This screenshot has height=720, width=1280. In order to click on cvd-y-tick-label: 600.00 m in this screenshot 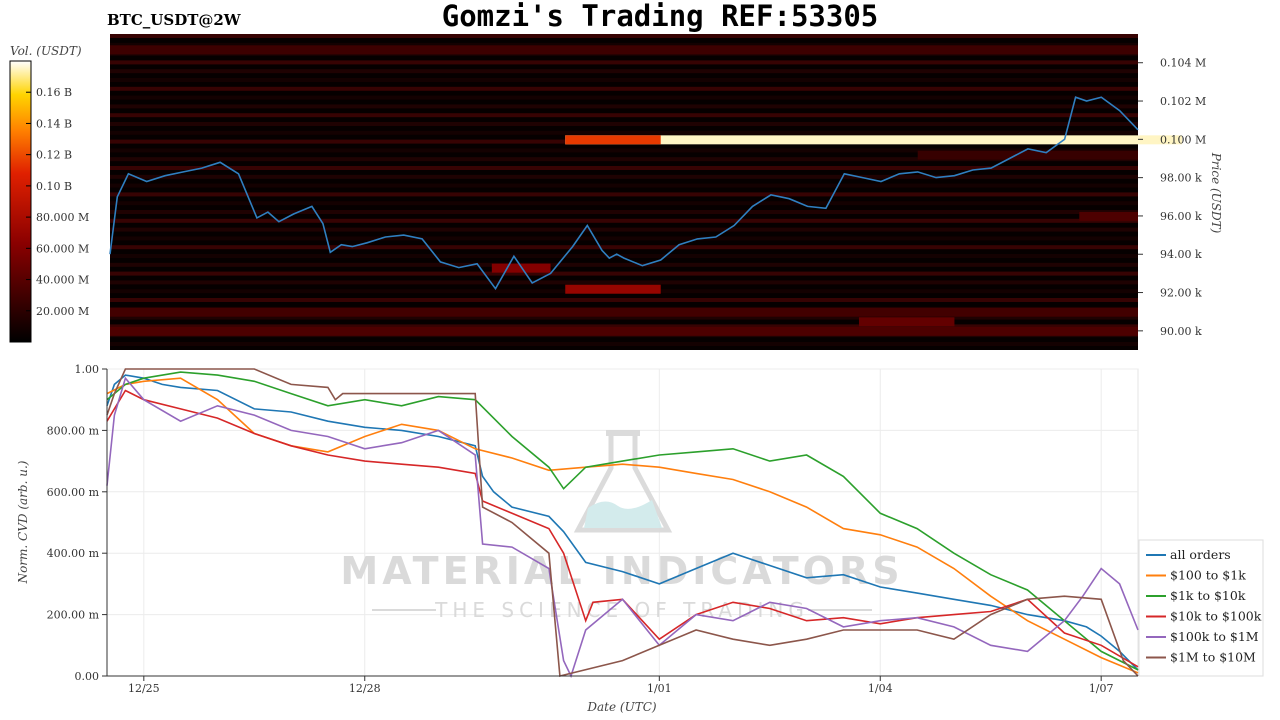, I will do `click(73, 492)`.